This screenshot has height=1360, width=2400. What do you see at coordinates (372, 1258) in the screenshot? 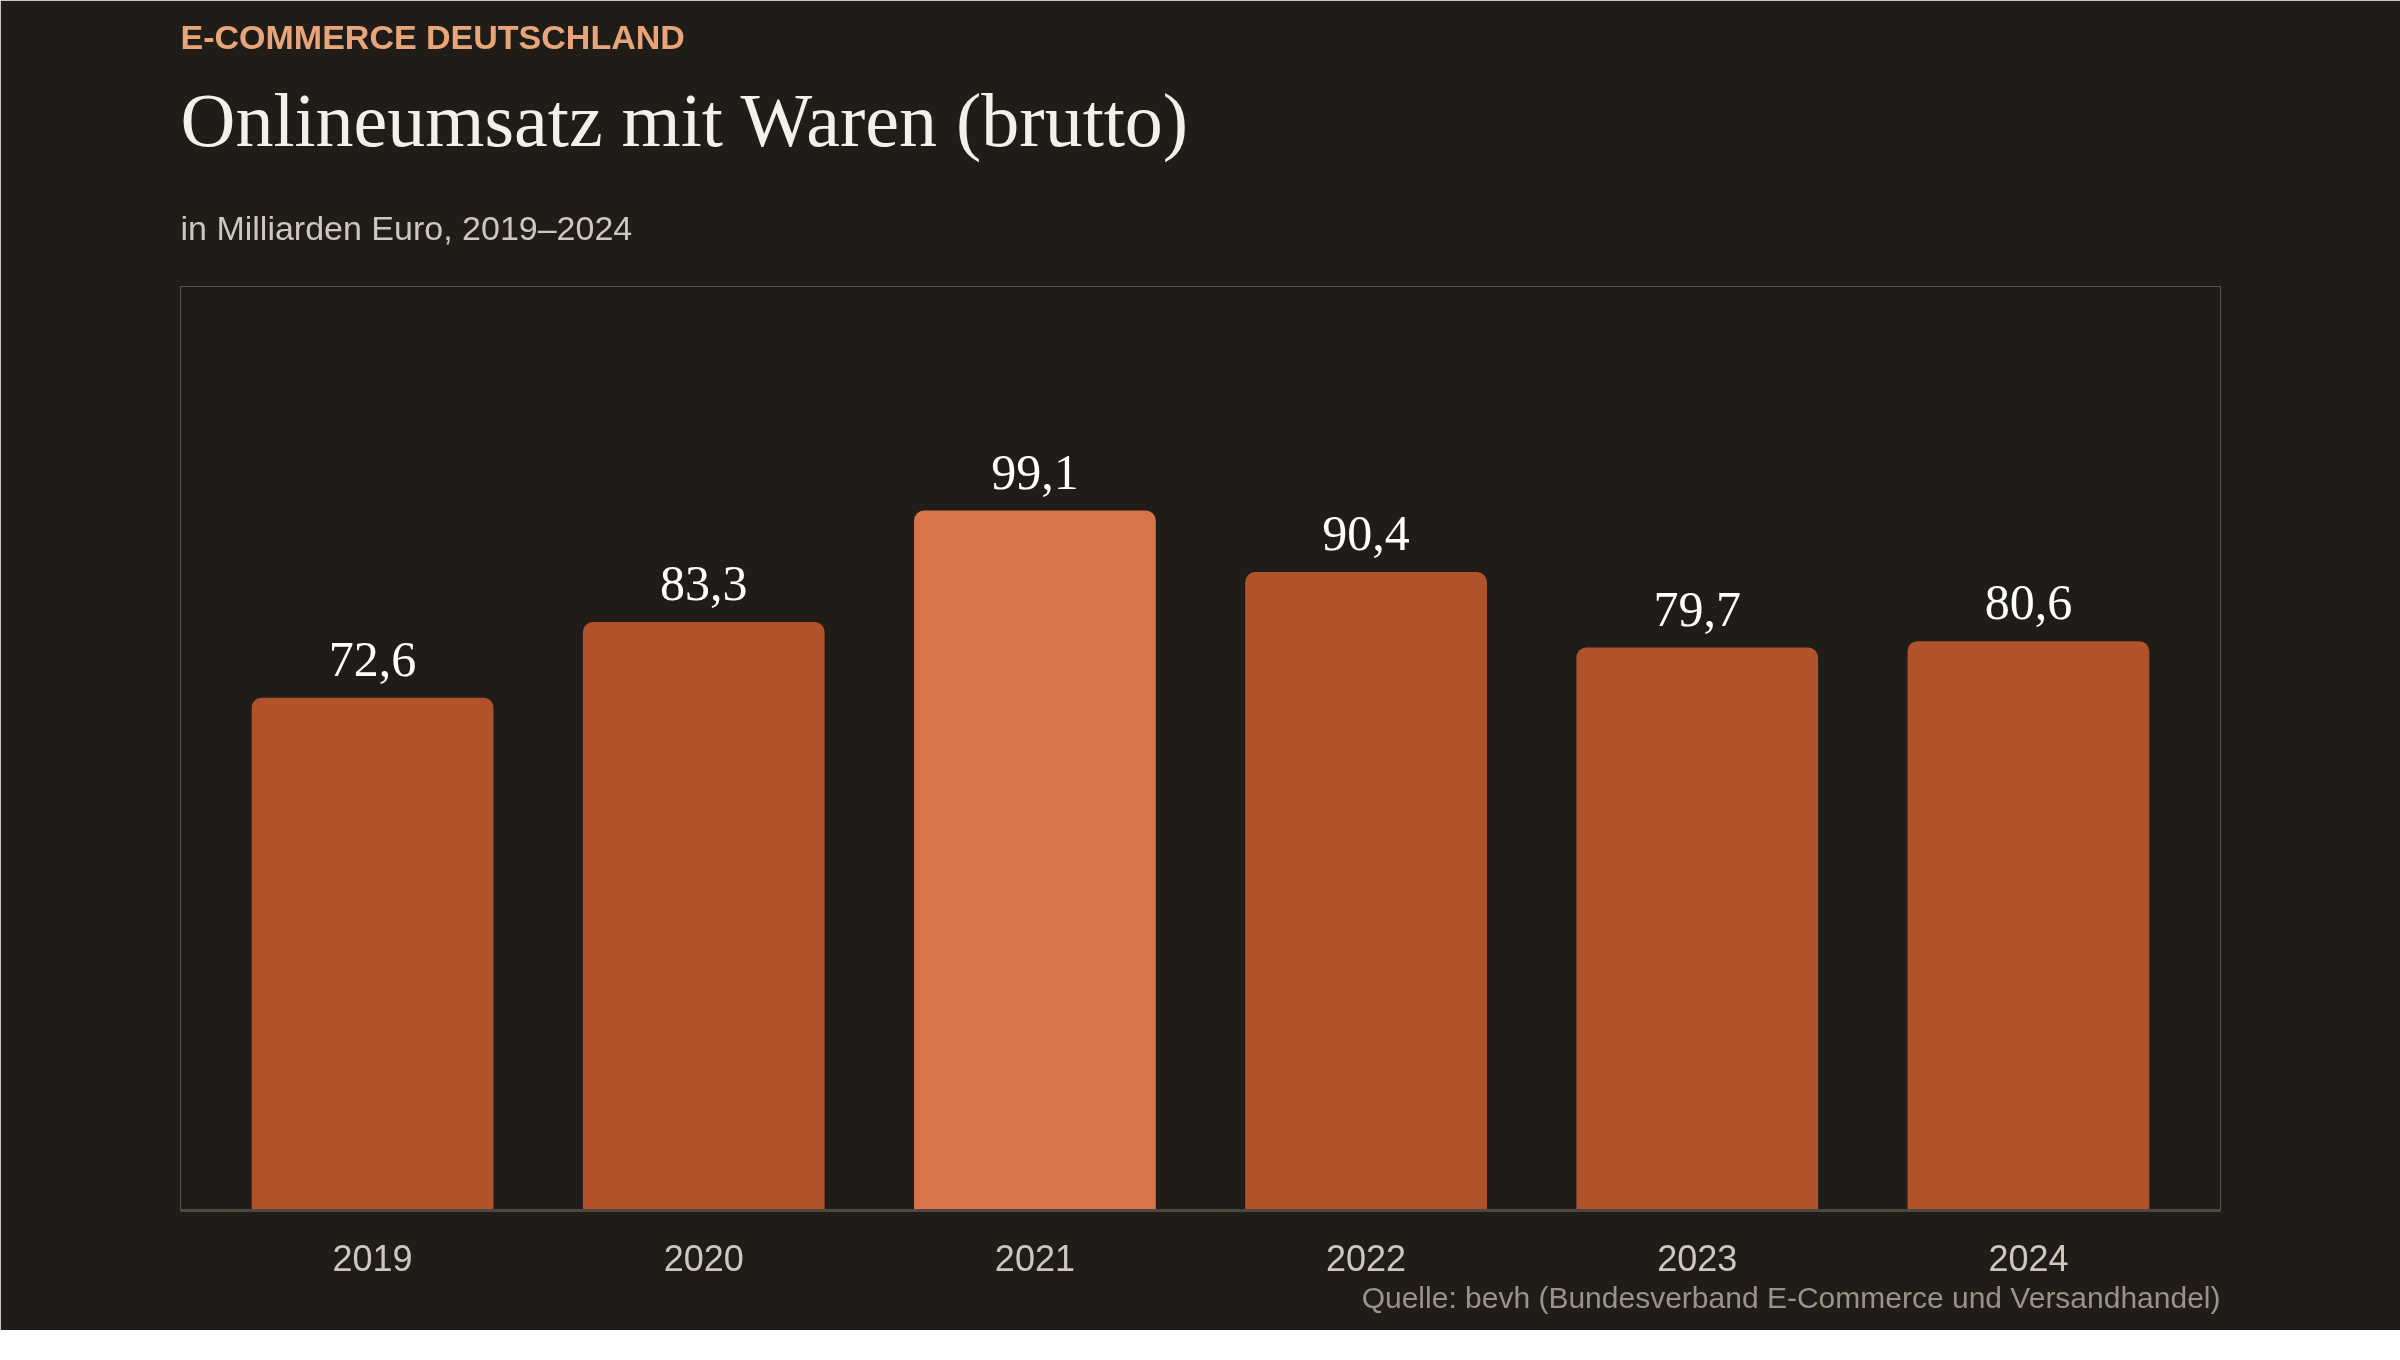
I see `x-tick-label: 2019` at bounding box center [372, 1258].